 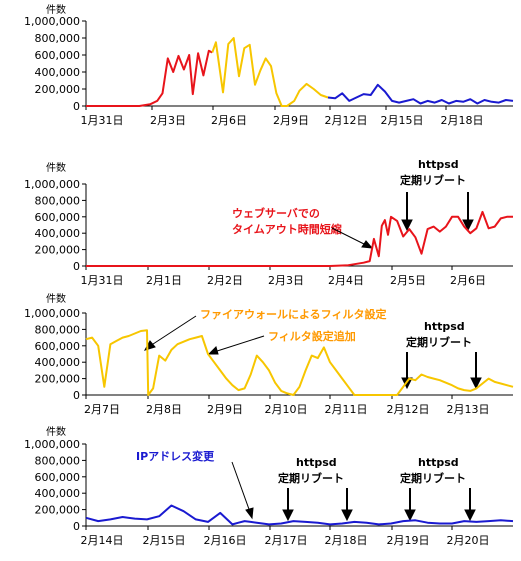 What do you see at coordinates (241, 487) in the screenshot?
I see `arrow-ip-change` at bounding box center [241, 487].